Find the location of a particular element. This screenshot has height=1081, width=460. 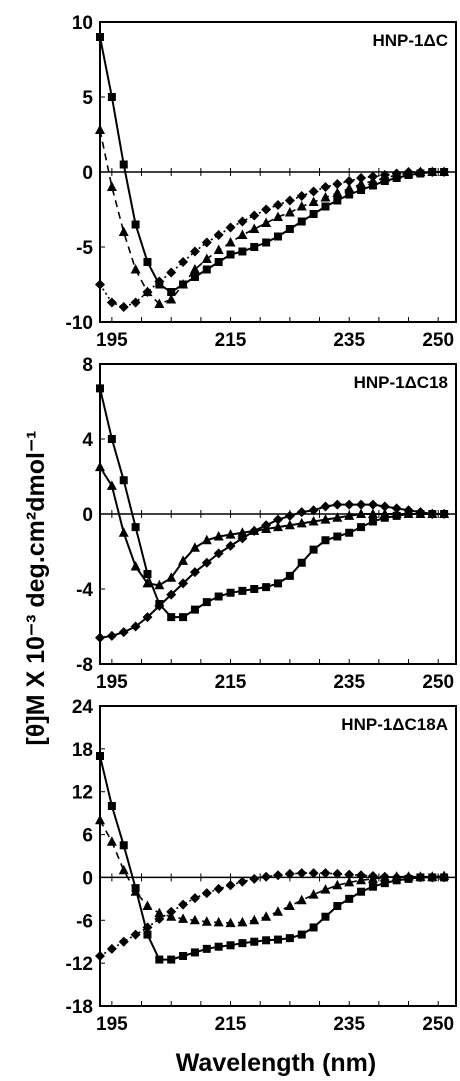

x-tick-label: 250 is located at coordinates (438, 1024).